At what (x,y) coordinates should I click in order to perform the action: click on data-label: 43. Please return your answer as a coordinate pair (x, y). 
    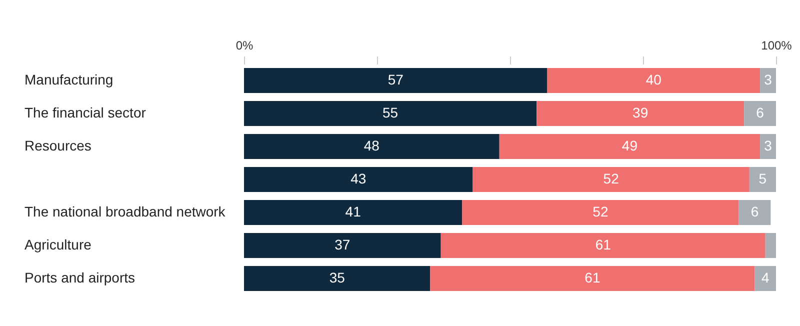
    Looking at the image, I should click on (358, 178).